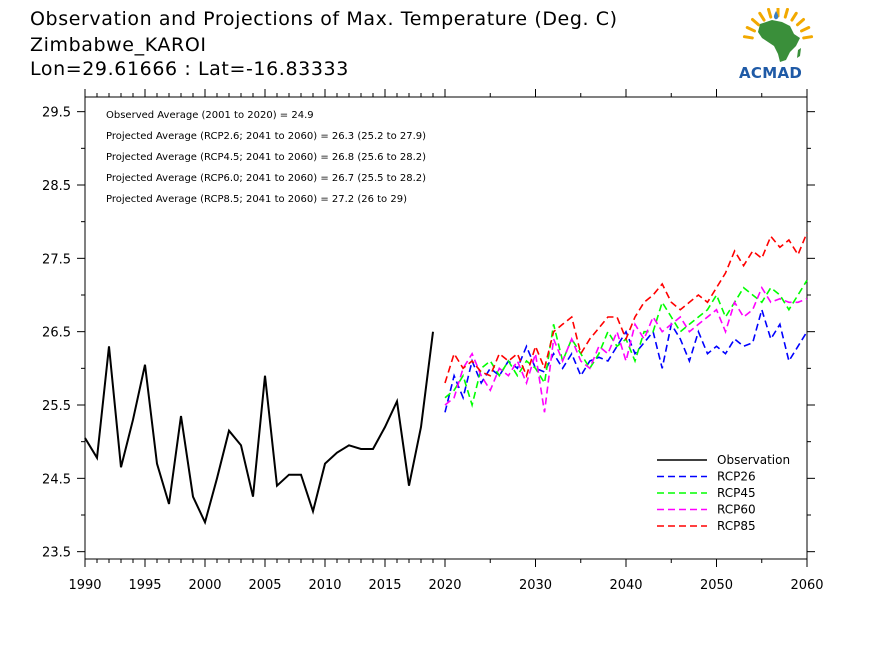  Describe the element at coordinates (626, 359) in the screenshot. I see `series-line-rcp26` at that location.